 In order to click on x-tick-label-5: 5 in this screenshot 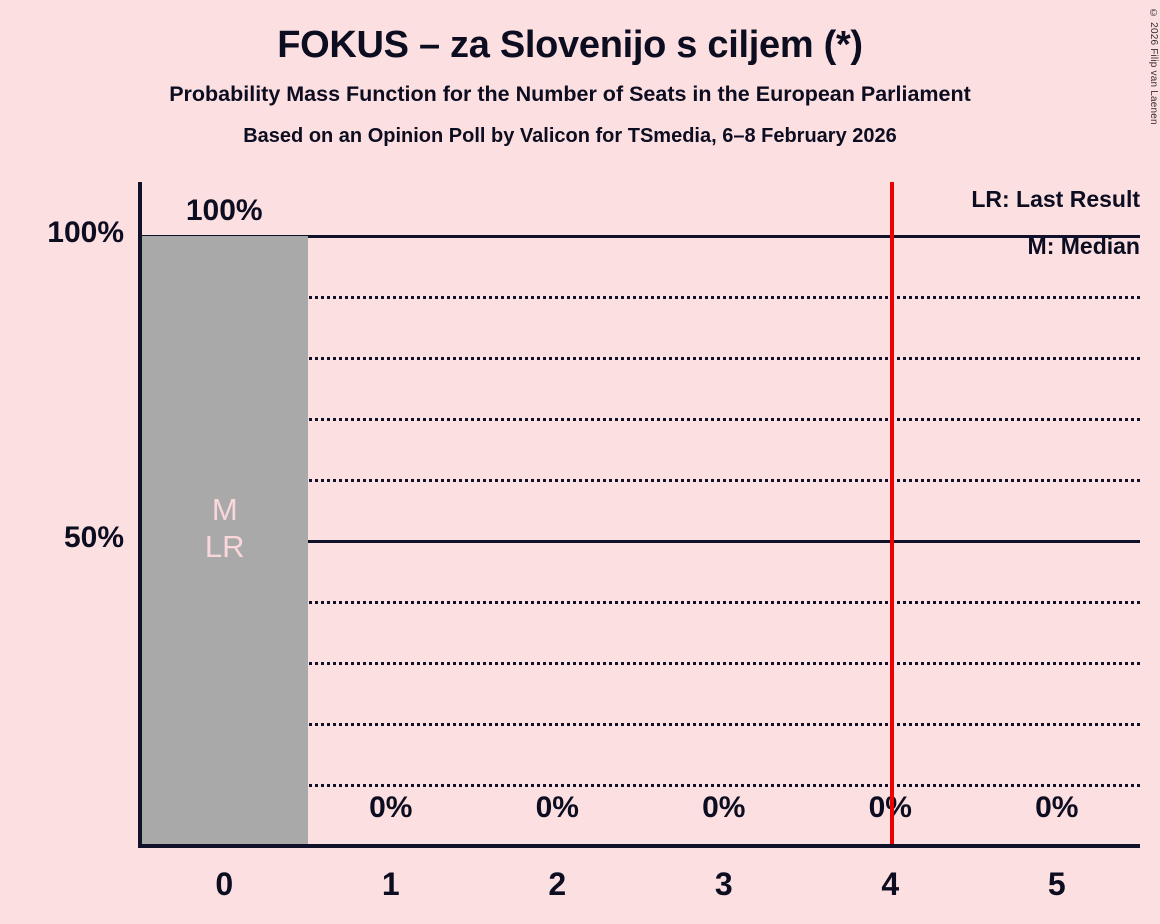, I will do `click(1056, 884)`.